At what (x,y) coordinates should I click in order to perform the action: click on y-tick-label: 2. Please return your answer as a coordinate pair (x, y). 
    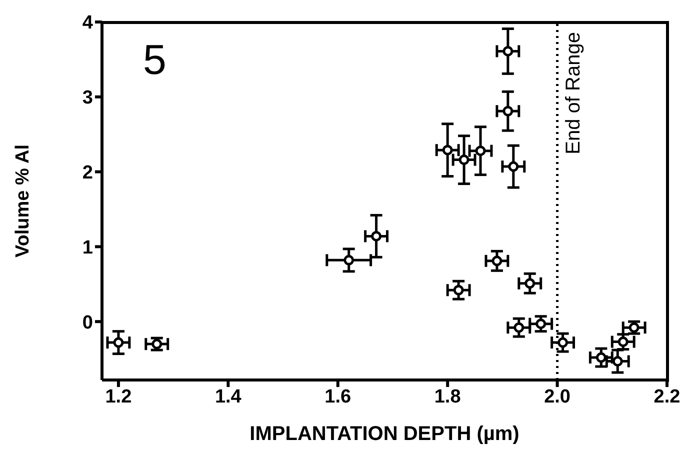
    Looking at the image, I should click on (87, 173).